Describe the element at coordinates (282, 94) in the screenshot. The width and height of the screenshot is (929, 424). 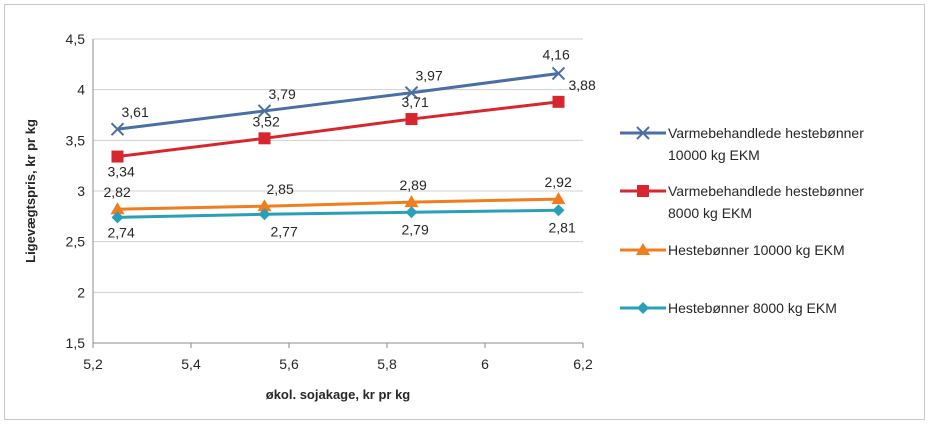
I see `data-label: 3,79` at that location.